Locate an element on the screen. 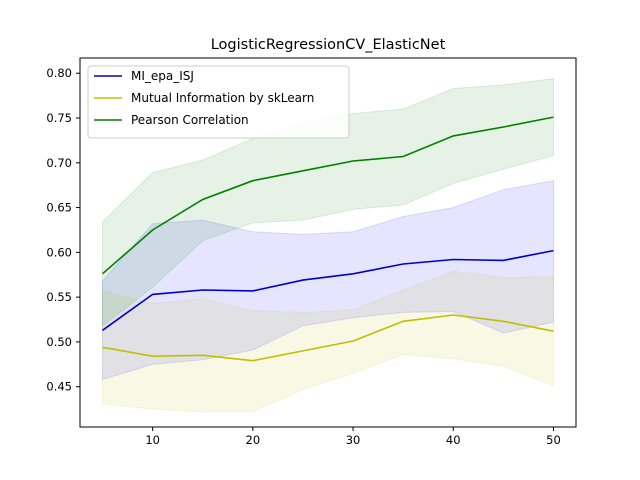 The image size is (640, 480). y-tick-label: 0.45 is located at coordinates (59, 387).